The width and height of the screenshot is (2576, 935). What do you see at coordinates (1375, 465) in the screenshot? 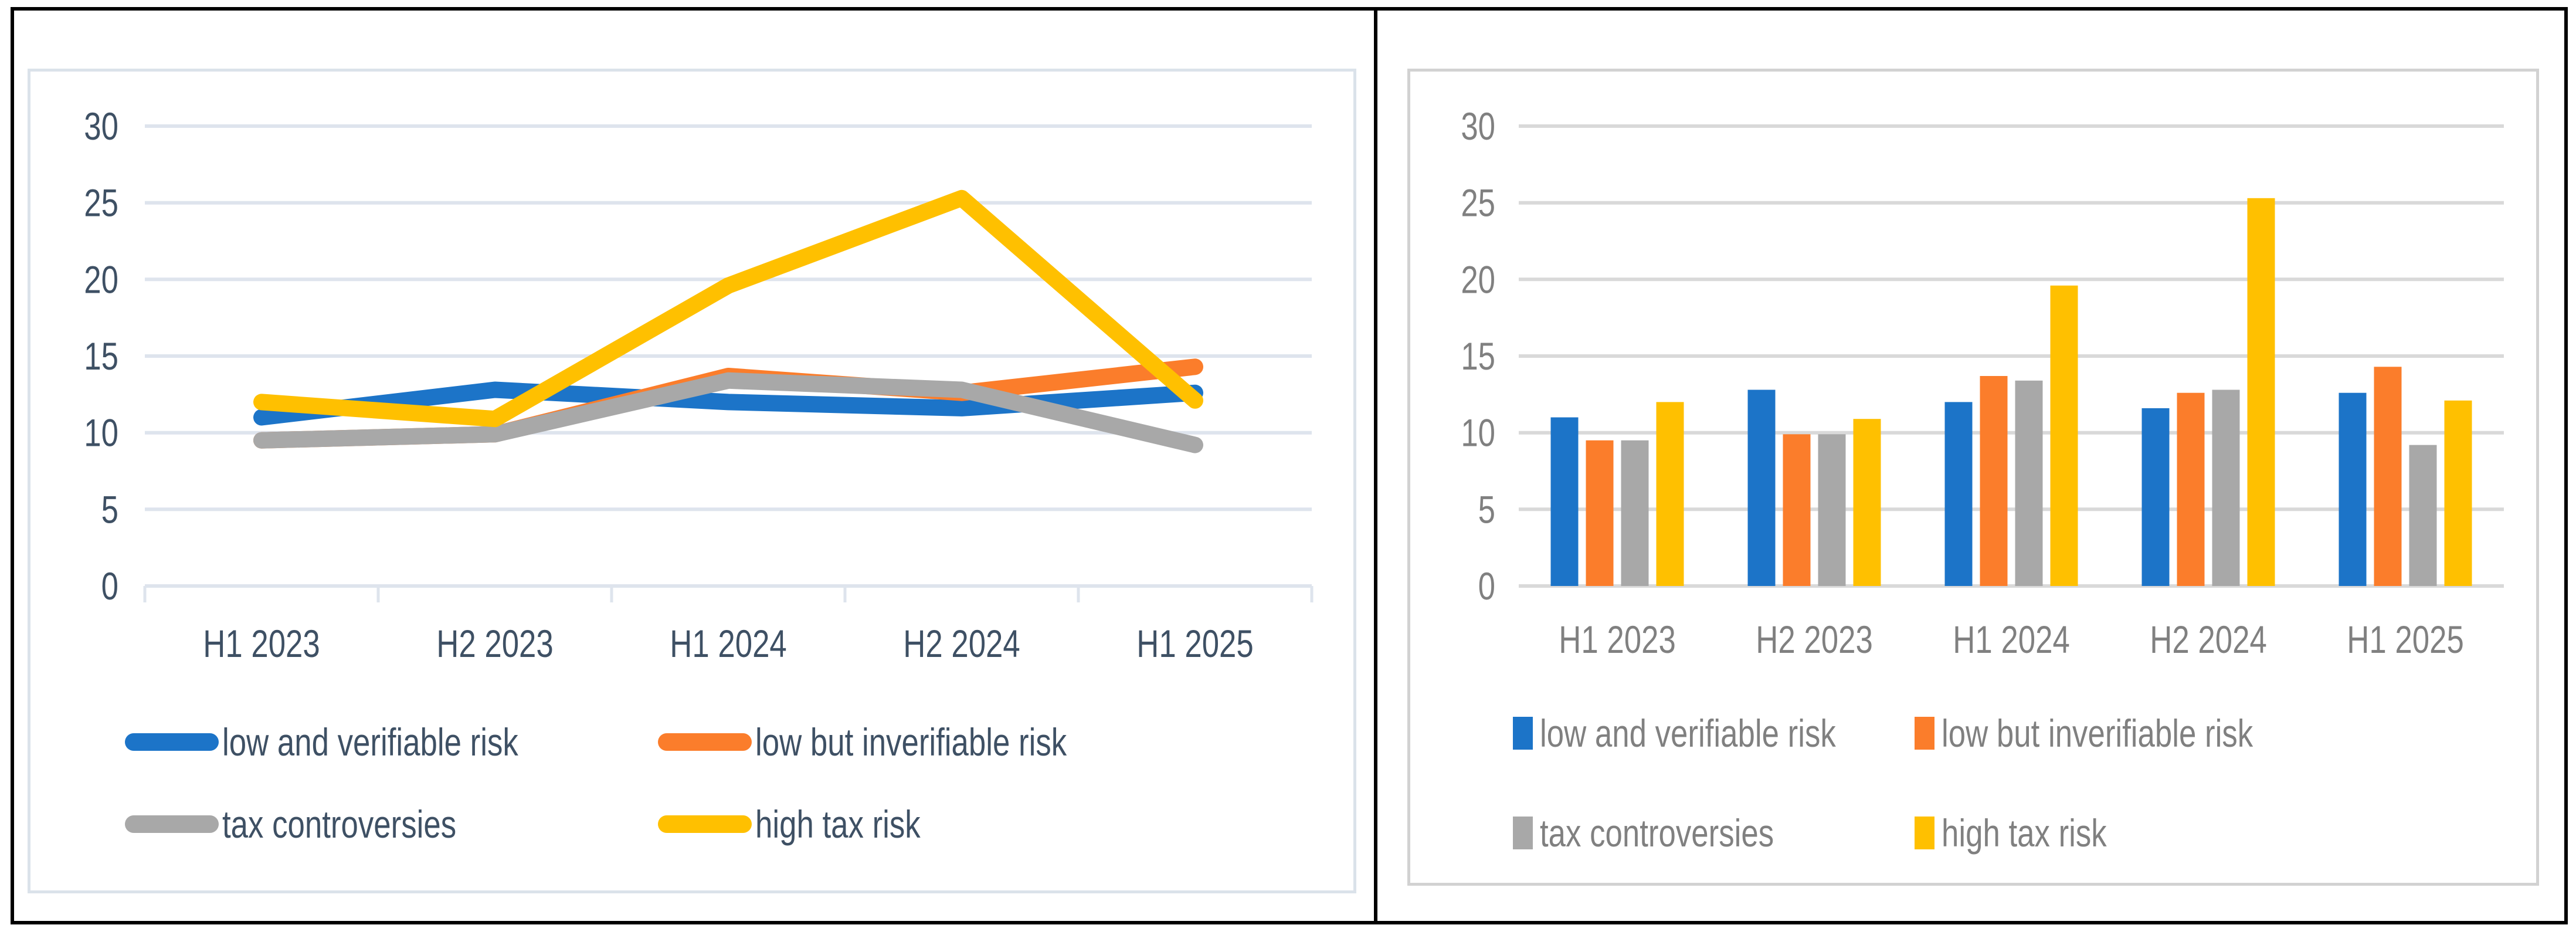
I see `panel-divider` at bounding box center [1375, 465].